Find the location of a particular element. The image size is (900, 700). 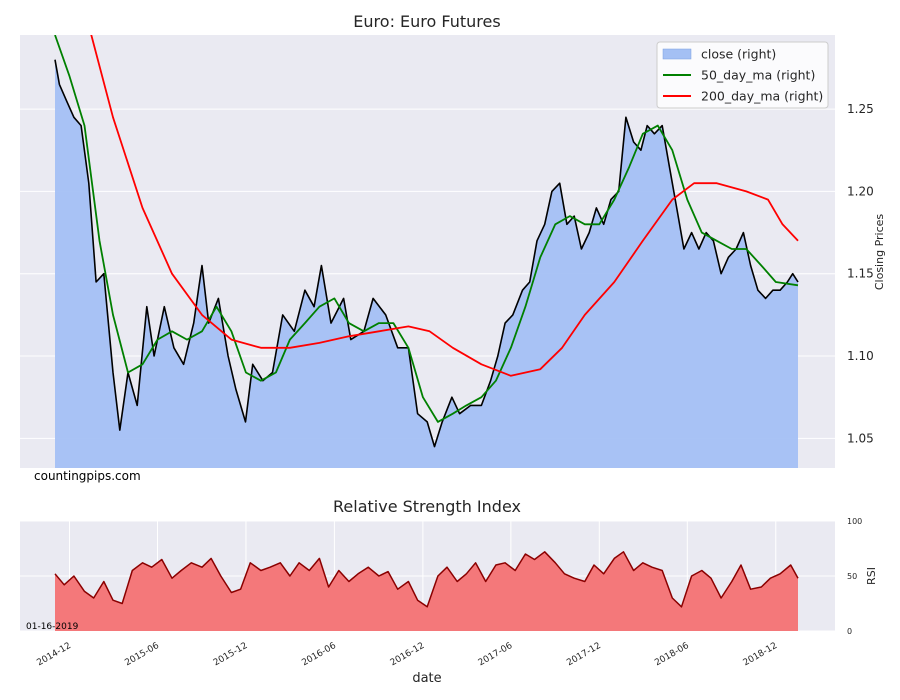

rsi-y-tick-labels: 0 50 100 is located at coordinates (854, 576).